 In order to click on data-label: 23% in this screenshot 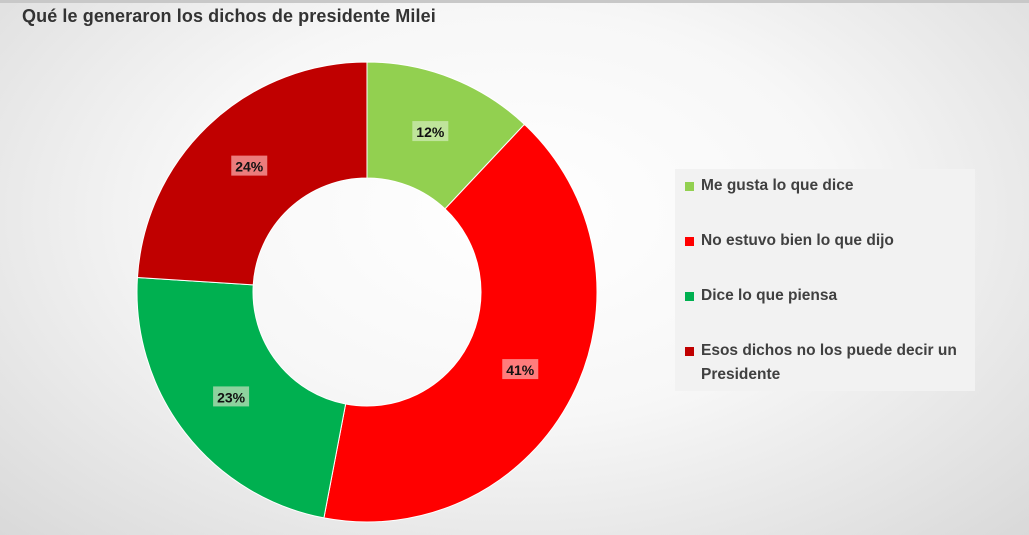, I will do `click(231, 396)`.